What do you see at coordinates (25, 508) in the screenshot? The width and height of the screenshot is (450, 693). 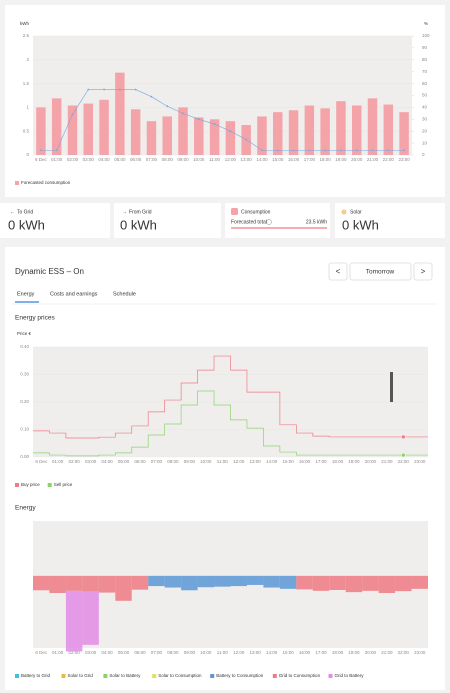 I see `section-title: Energy` at bounding box center [25, 508].